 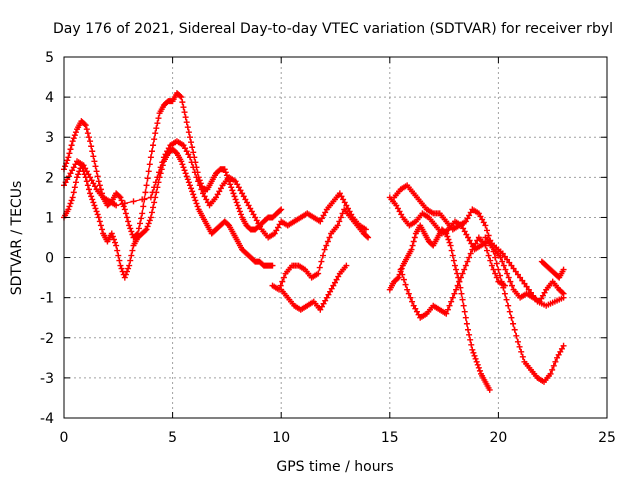 I want to click on y-axis-label: SDTVAR / TECUs, so click(x=17, y=238).